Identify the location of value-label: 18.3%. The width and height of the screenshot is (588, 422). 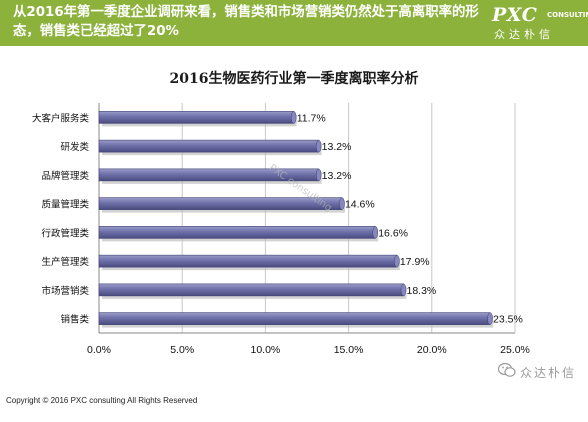
(422, 291).